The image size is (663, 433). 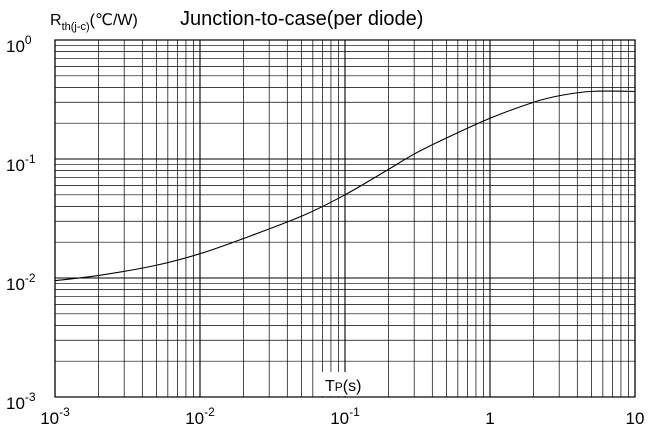 What do you see at coordinates (301, 19) in the screenshot?
I see `chart-title: Junction-to-case(per diode)` at bounding box center [301, 19].